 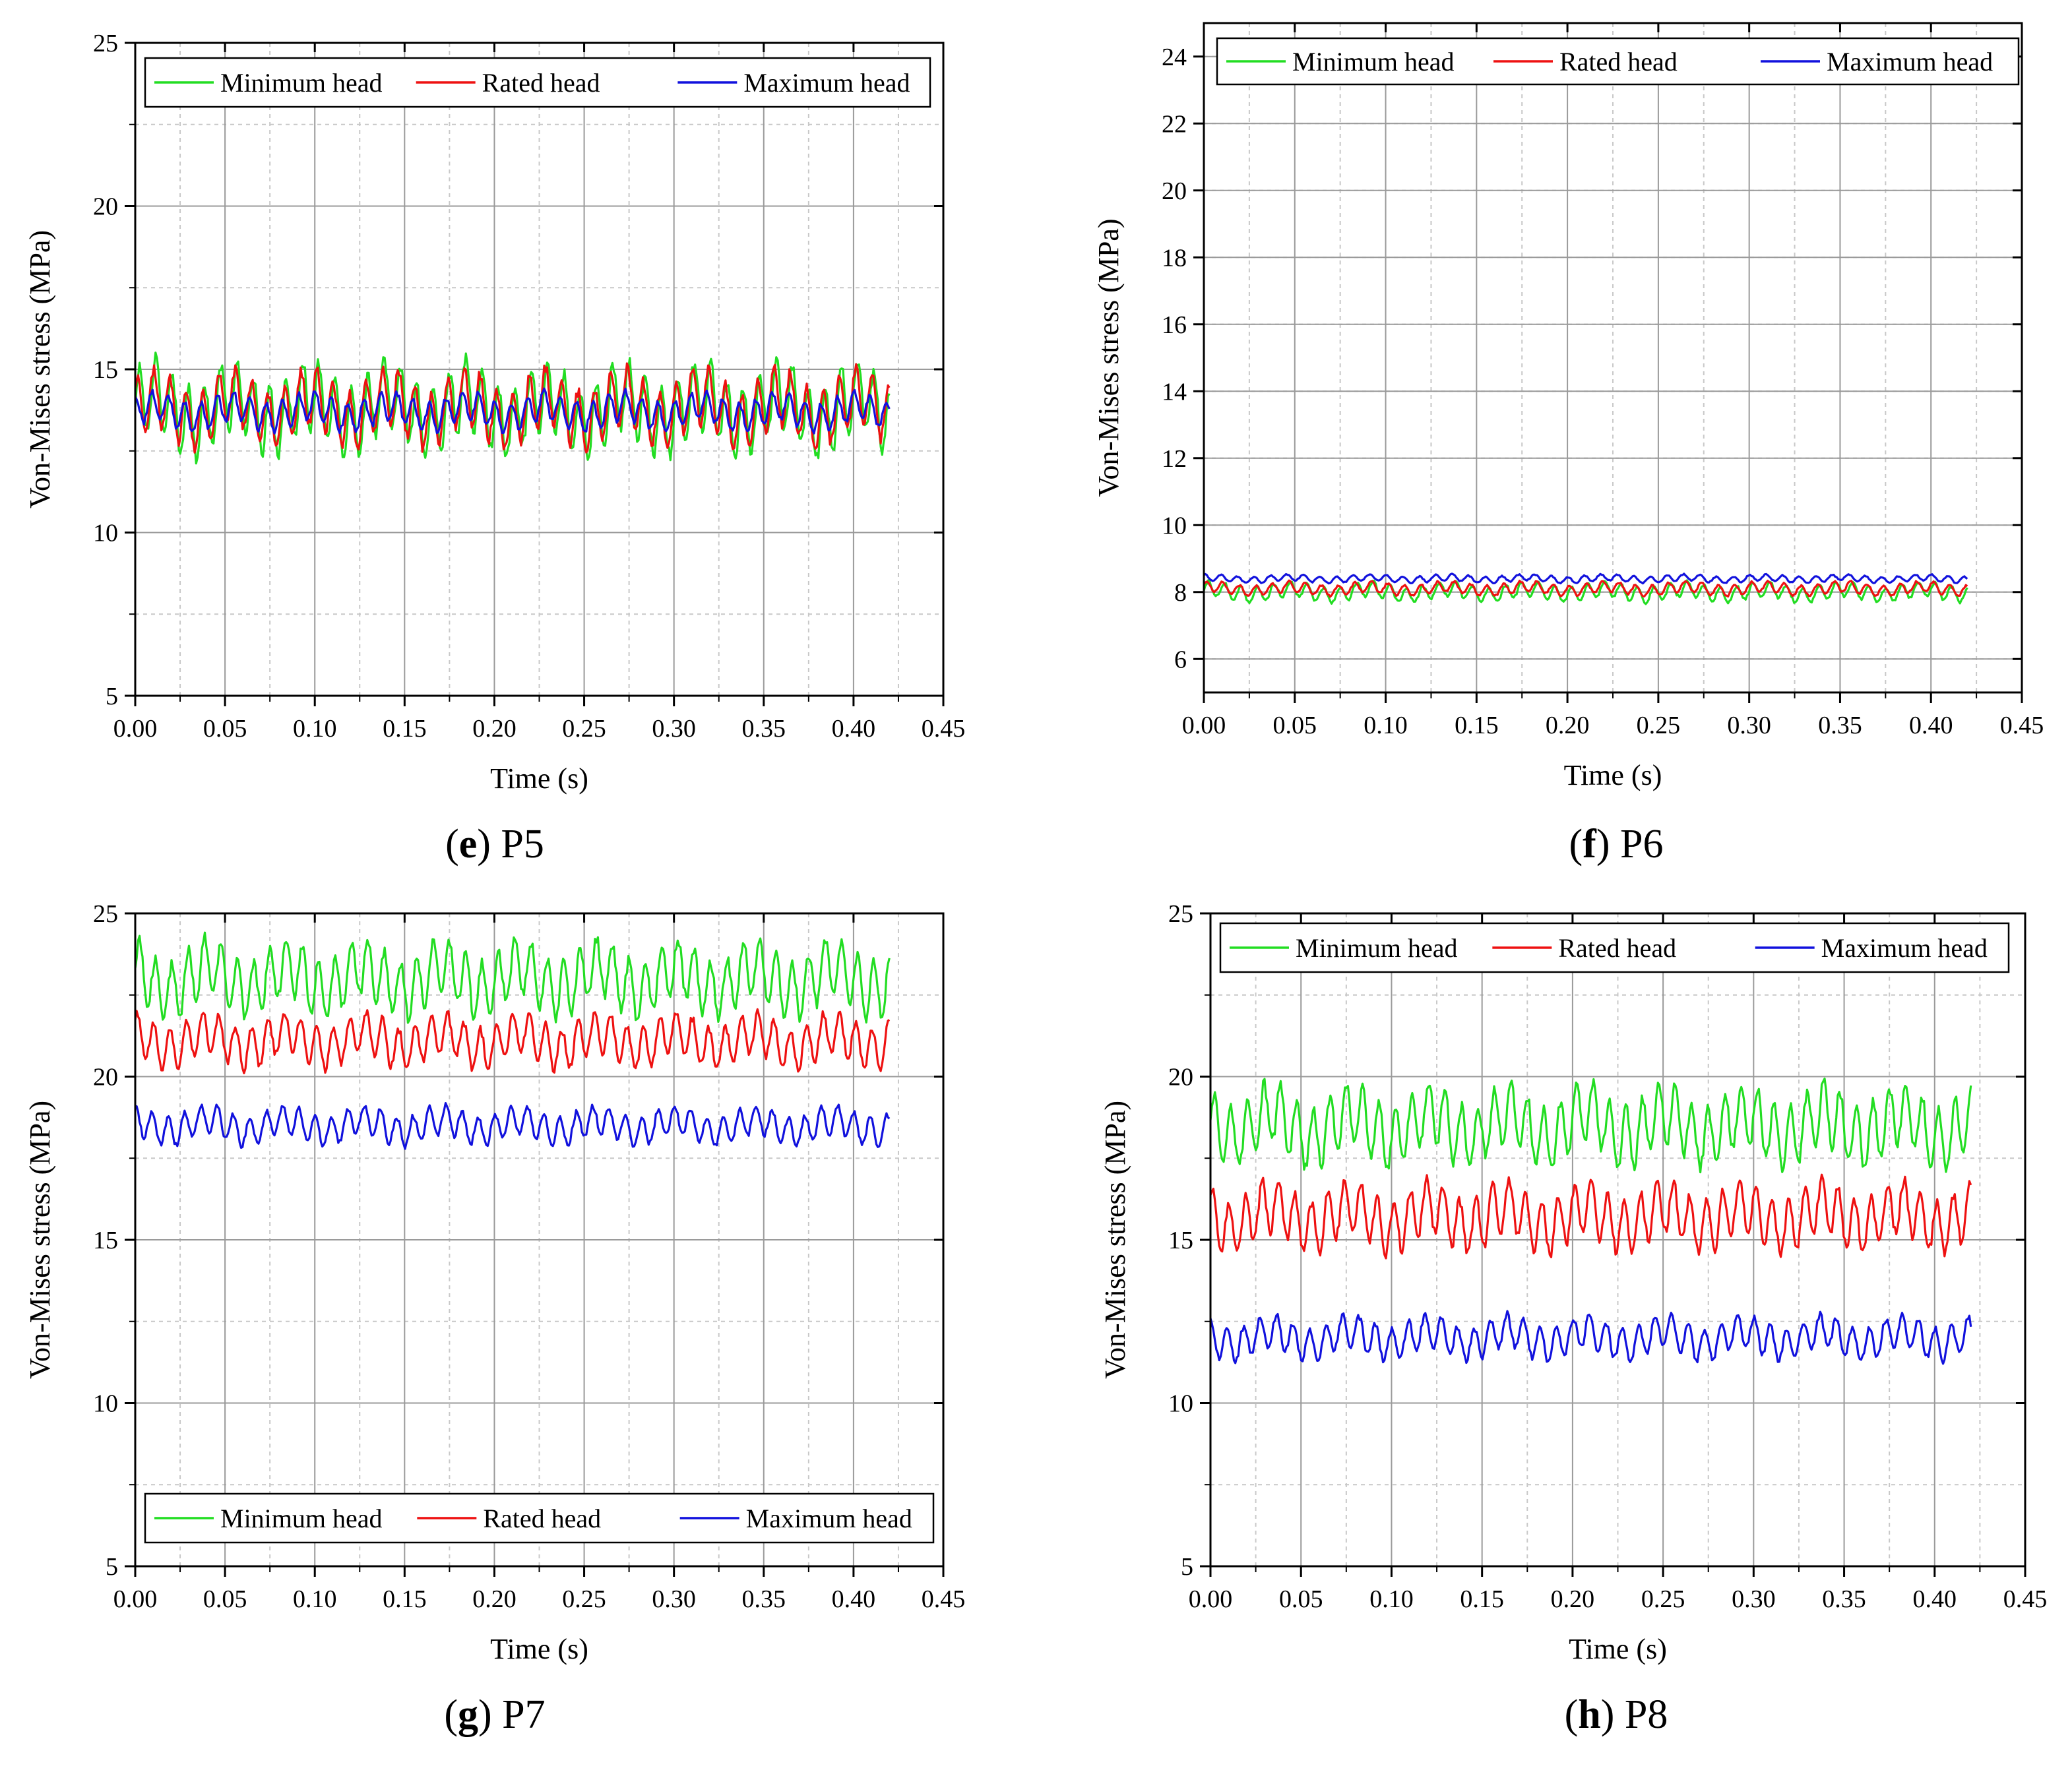 I want to click on panel-caption: (g) P7, so click(x=494, y=1714).